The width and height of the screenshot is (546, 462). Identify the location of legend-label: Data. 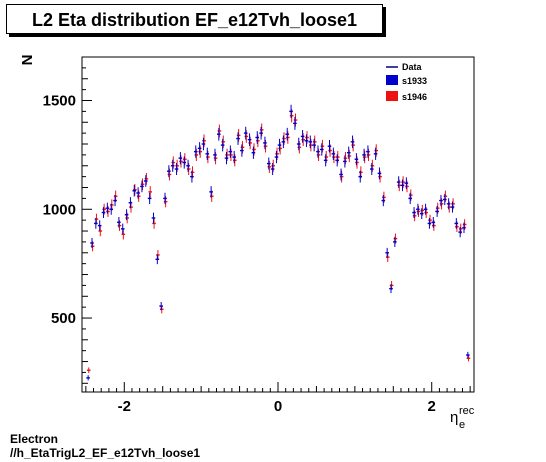
(412, 67).